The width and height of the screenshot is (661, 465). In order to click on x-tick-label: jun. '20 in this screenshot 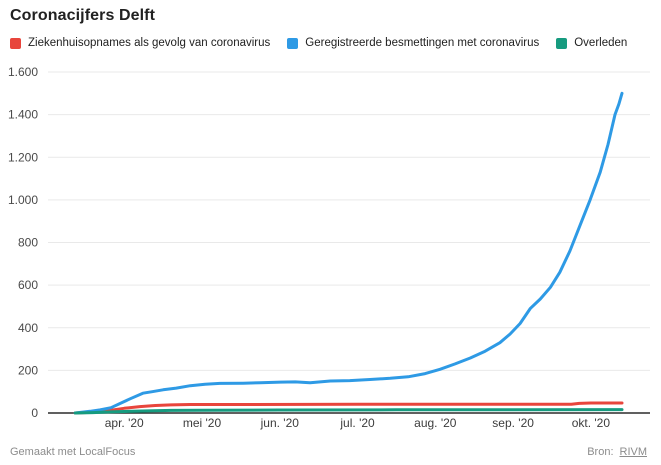, I will do `click(280, 423)`.